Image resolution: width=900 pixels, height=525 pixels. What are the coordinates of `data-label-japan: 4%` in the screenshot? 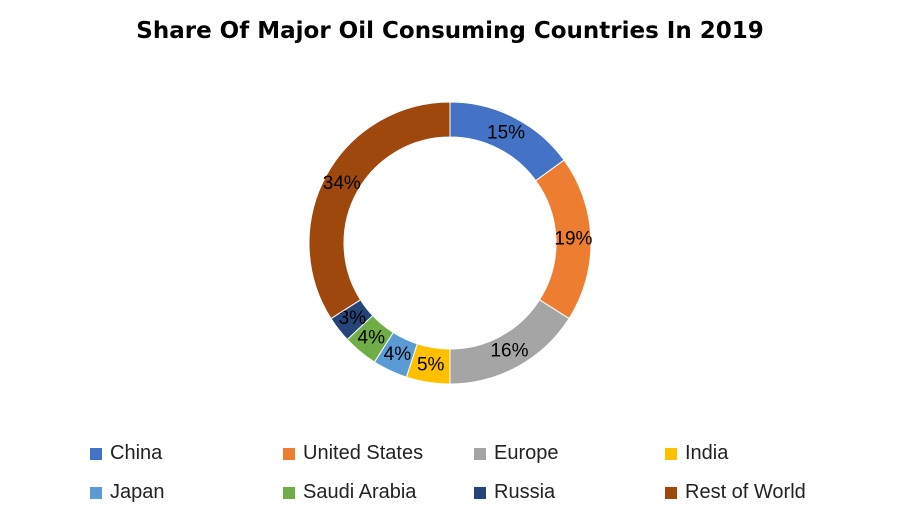 It's located at (398, 354).